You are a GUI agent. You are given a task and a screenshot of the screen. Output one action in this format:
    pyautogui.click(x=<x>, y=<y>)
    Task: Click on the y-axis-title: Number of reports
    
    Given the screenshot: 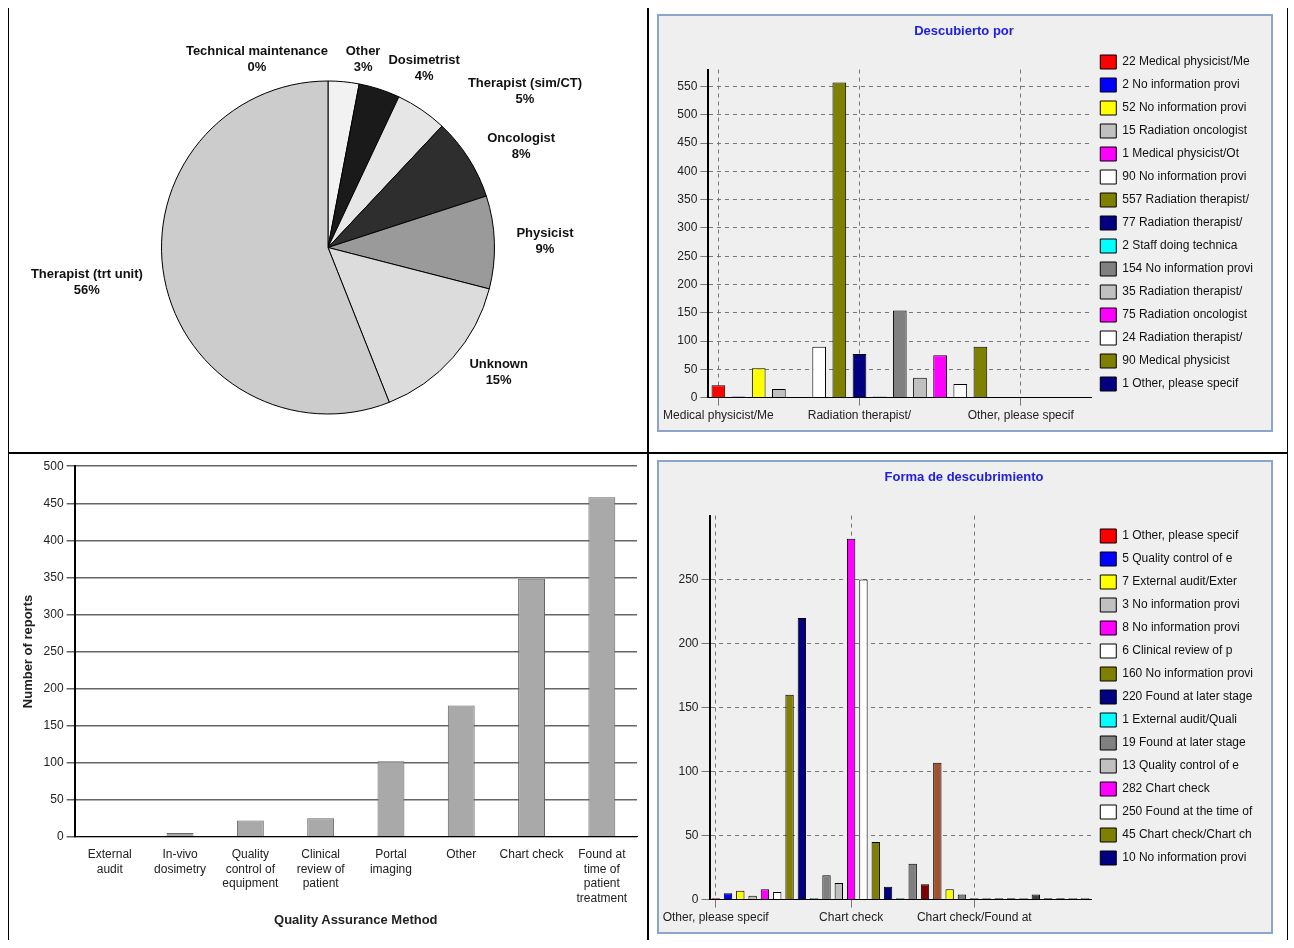 What is the action you would take?
    pyautogui.click(x=28, y=651)
    